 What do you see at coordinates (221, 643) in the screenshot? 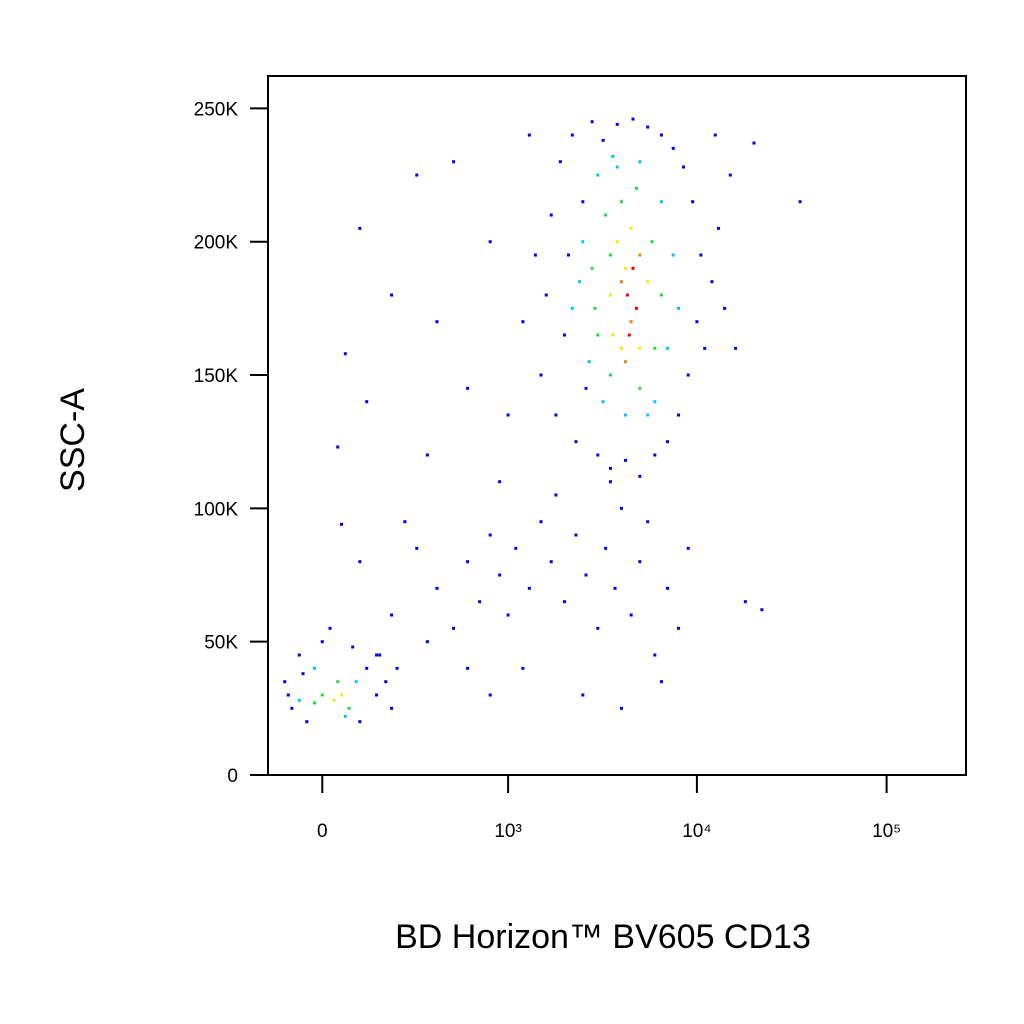
I see `y-tick-label: 50K` at bounding box center [221, 643].